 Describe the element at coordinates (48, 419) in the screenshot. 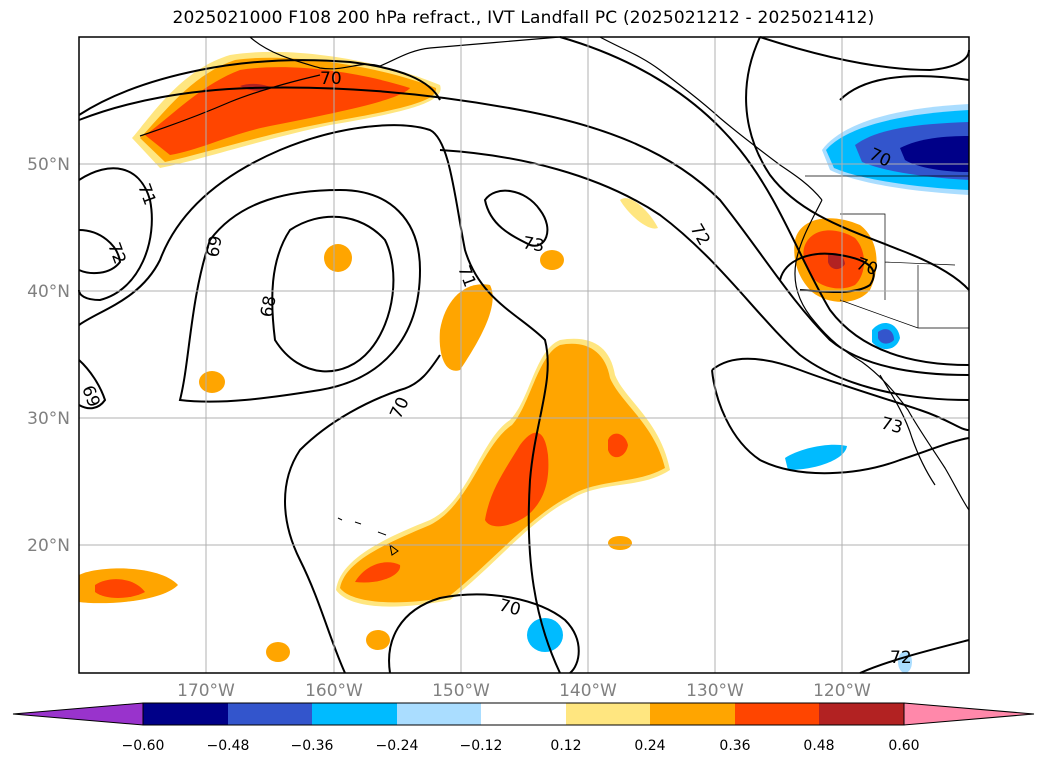

I see `lat-label: 30°N` at that location.